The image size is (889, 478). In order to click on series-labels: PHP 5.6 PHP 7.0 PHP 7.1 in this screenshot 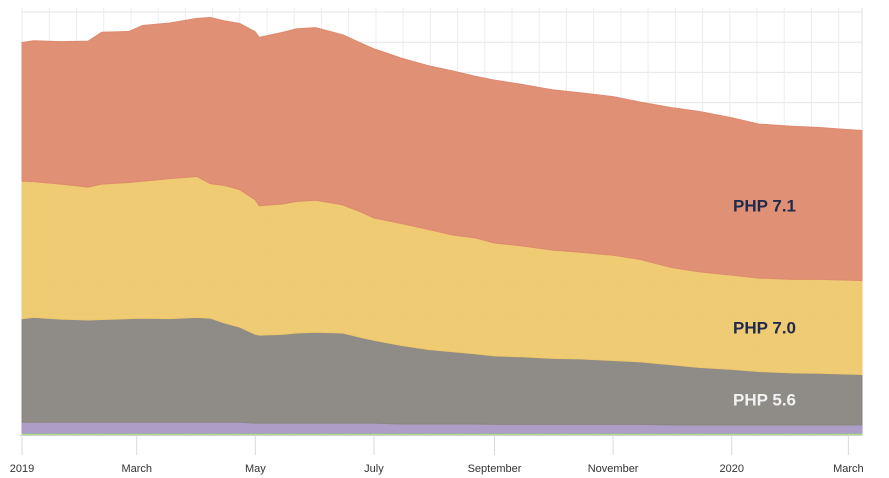, I will do `click(764, 303)`.